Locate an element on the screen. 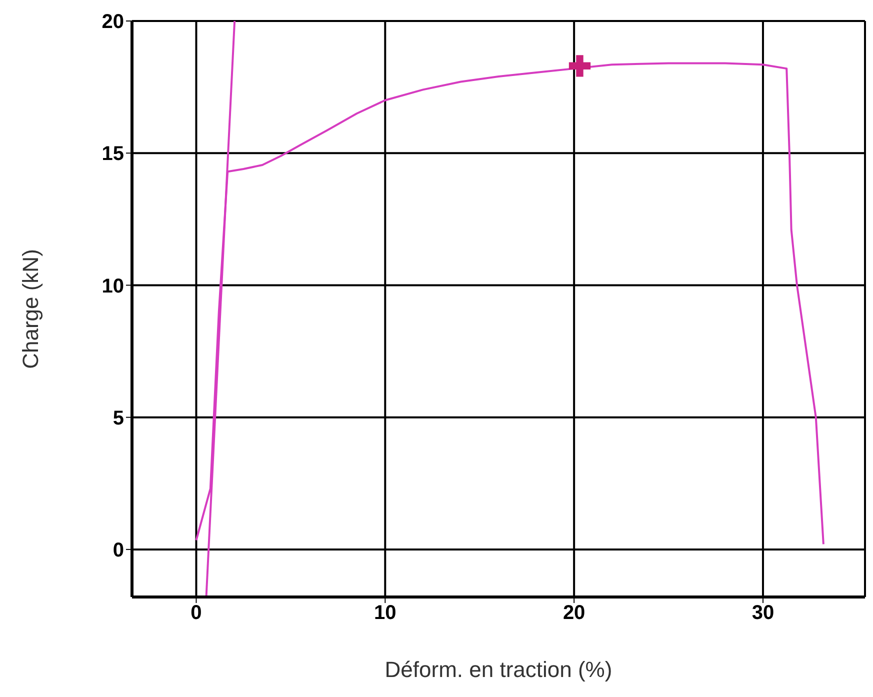 This screenshot has height=697, width=873. x-tick-label: 30 is located at coordinates (763, 613).